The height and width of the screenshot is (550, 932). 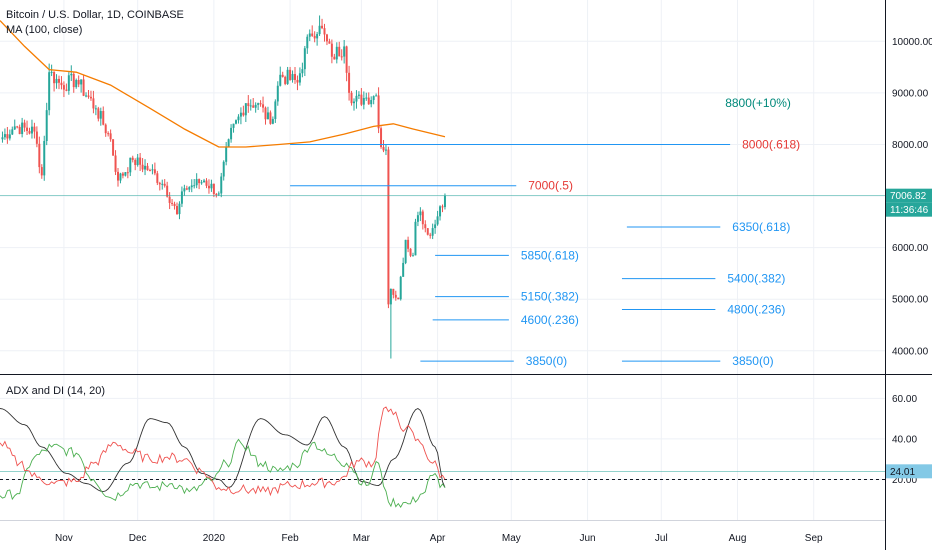 What do you see at coordinates (439, 538) in the screenshot?
I see `time-axis: Nov Dec 2020 Feb Mar Apr May Jun Jul Aug Sep` at bounding box center [439, 538].